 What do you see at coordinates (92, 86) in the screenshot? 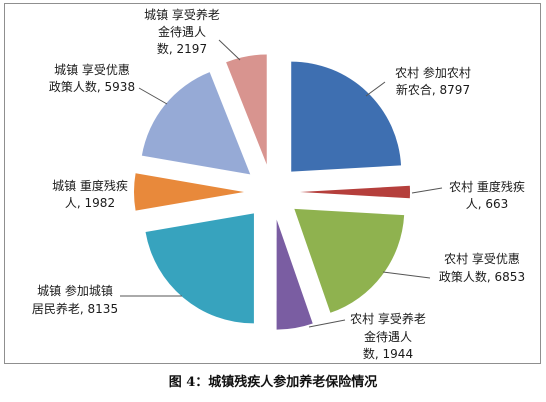
I see `data-label-line: 政策人数, 5938` at bounding box center [92, 86].